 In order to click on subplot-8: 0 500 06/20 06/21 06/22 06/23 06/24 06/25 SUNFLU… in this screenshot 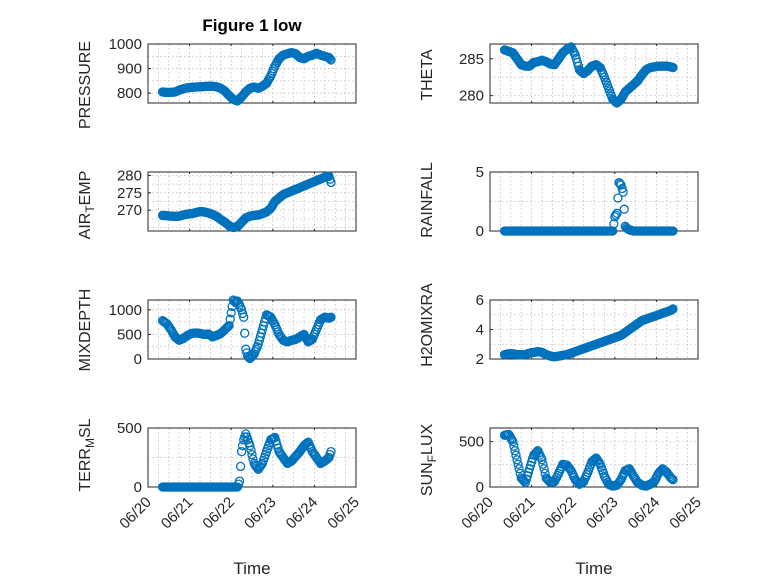, I will do `click(562, 478)`.